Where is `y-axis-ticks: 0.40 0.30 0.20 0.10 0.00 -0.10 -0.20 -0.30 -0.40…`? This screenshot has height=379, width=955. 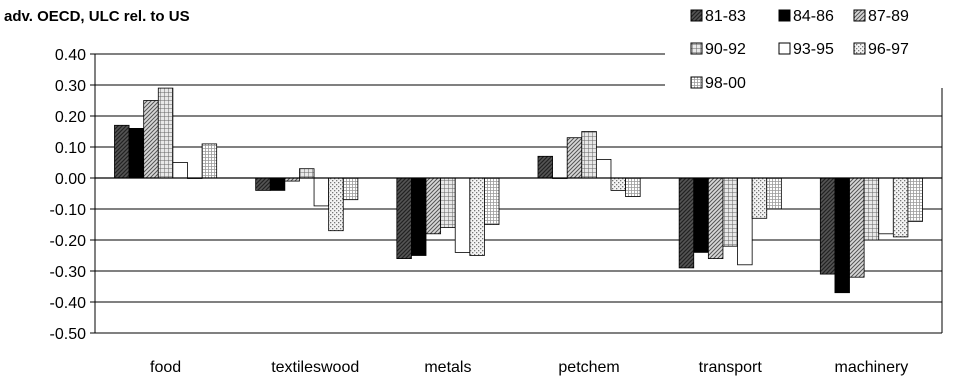
y-axis-ticks: 0.40 0.30 0.20 0.10 0.00 -0.10 -0.20 -0.30 -0.40… is located at coordinates (72, 195).